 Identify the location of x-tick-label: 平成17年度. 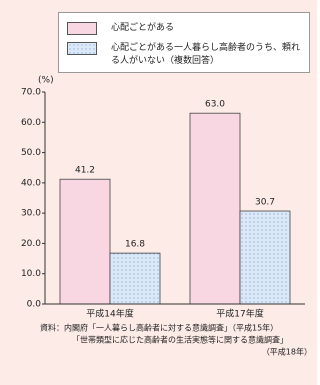
(239, 314).